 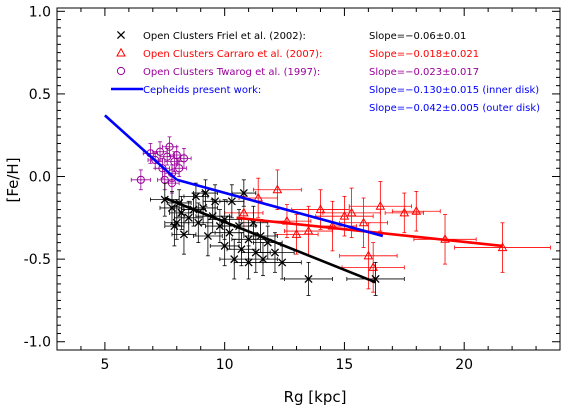 What do you see at coordinates (231, 72) in the screenshot?
I see `legend-label: Open Clusters Twarog et al. (1997):` at bounding box center [231, 72].